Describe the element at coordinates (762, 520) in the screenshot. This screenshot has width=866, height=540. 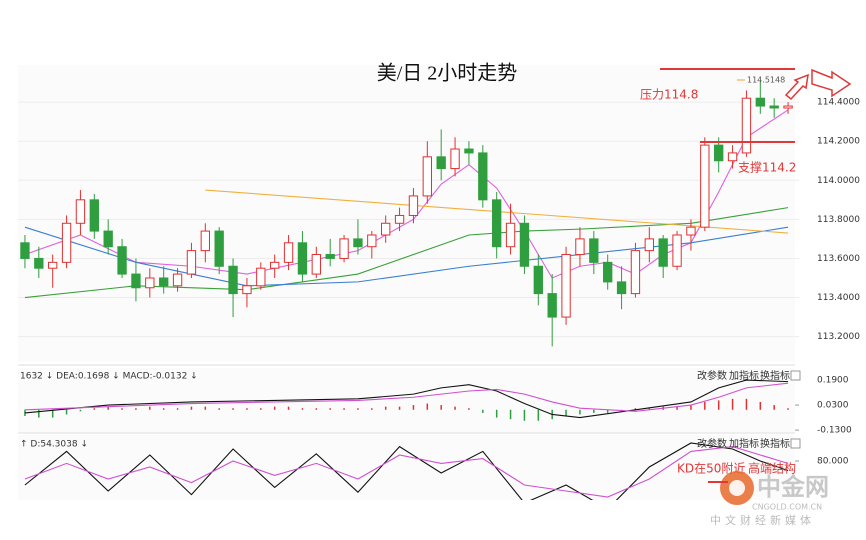
I see `watermark-slogan: 中文财经新媒体` at that location.